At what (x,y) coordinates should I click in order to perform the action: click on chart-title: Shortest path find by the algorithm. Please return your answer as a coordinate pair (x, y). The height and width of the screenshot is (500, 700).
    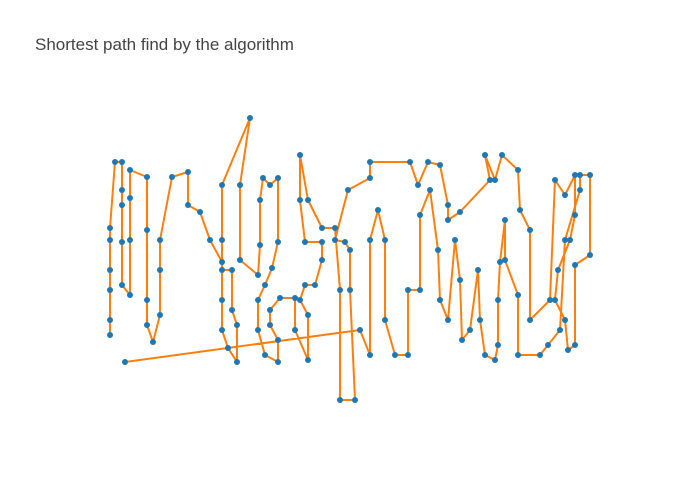
    Looking at the image, I should click on (164, 44).